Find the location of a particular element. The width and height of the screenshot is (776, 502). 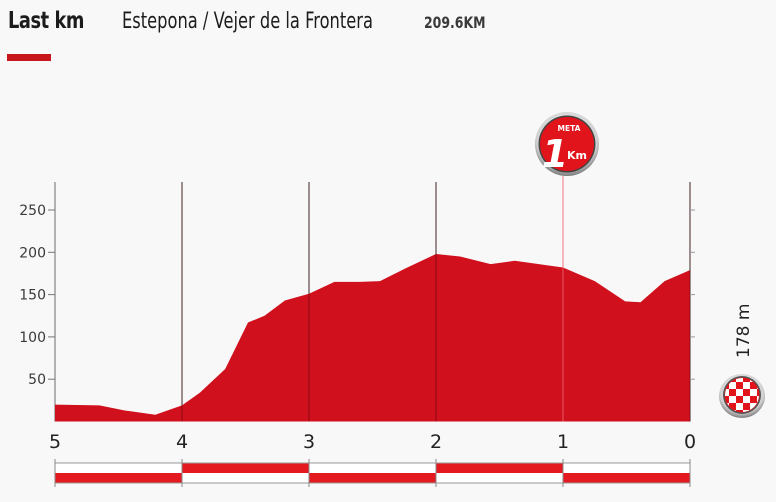

x-axis-labels: 5 4 3 2 1 0 is located at coordinates (372, 442).